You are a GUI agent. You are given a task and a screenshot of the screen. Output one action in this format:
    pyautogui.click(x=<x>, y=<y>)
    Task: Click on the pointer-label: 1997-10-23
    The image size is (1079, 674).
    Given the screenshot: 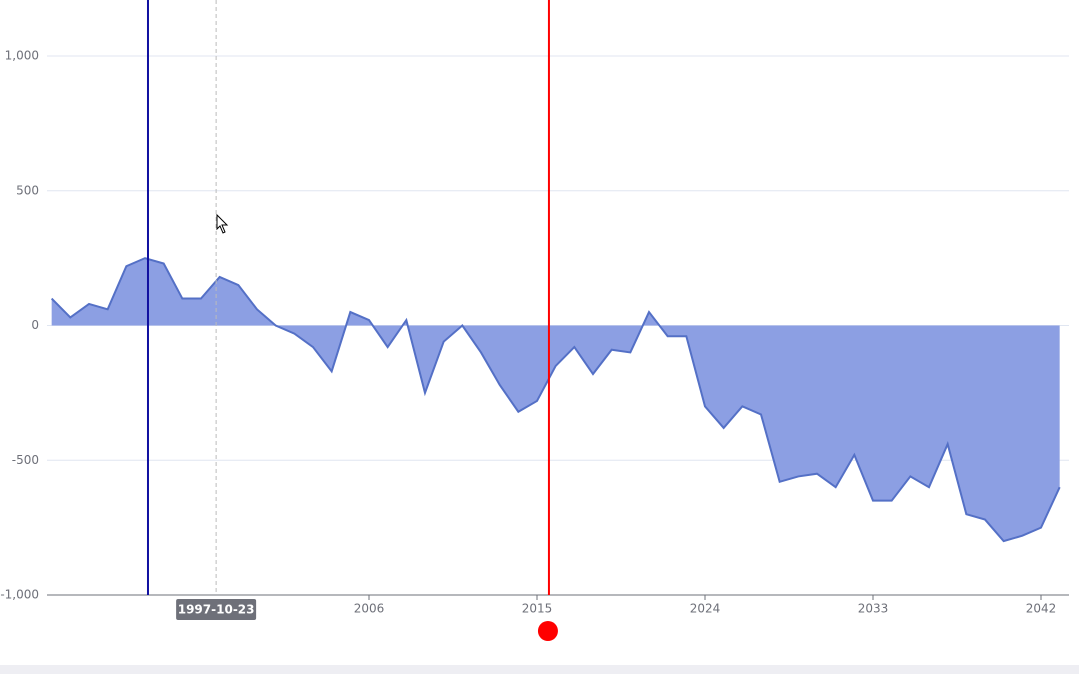 What is the action you would take?
    pyautogui.click(x=216, y=610)
    